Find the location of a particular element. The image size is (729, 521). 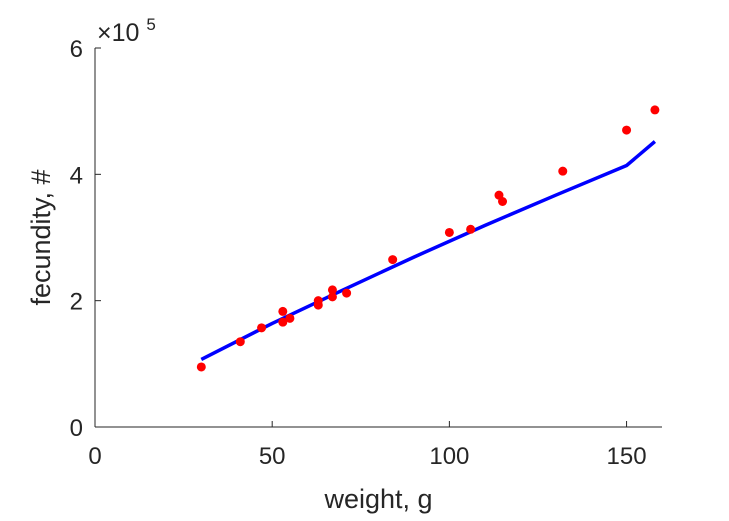

x-tick-label: 100 is located at coordinates (449, 456).